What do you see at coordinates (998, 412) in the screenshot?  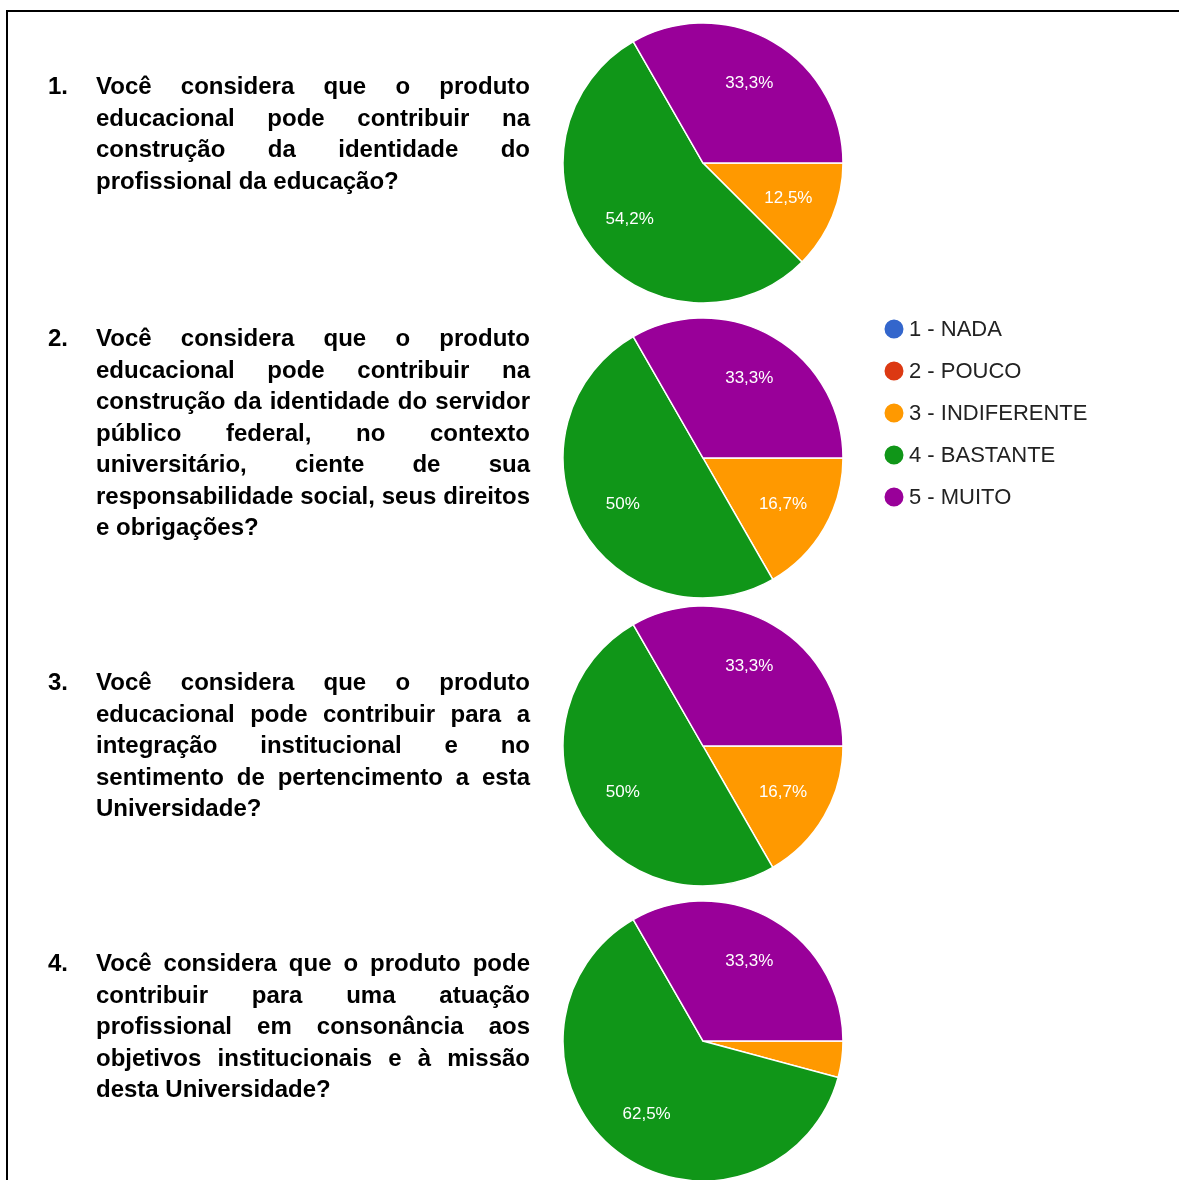 I see `legend-label: 3 - INDIFERENTE` at bounding box center [998, 412].